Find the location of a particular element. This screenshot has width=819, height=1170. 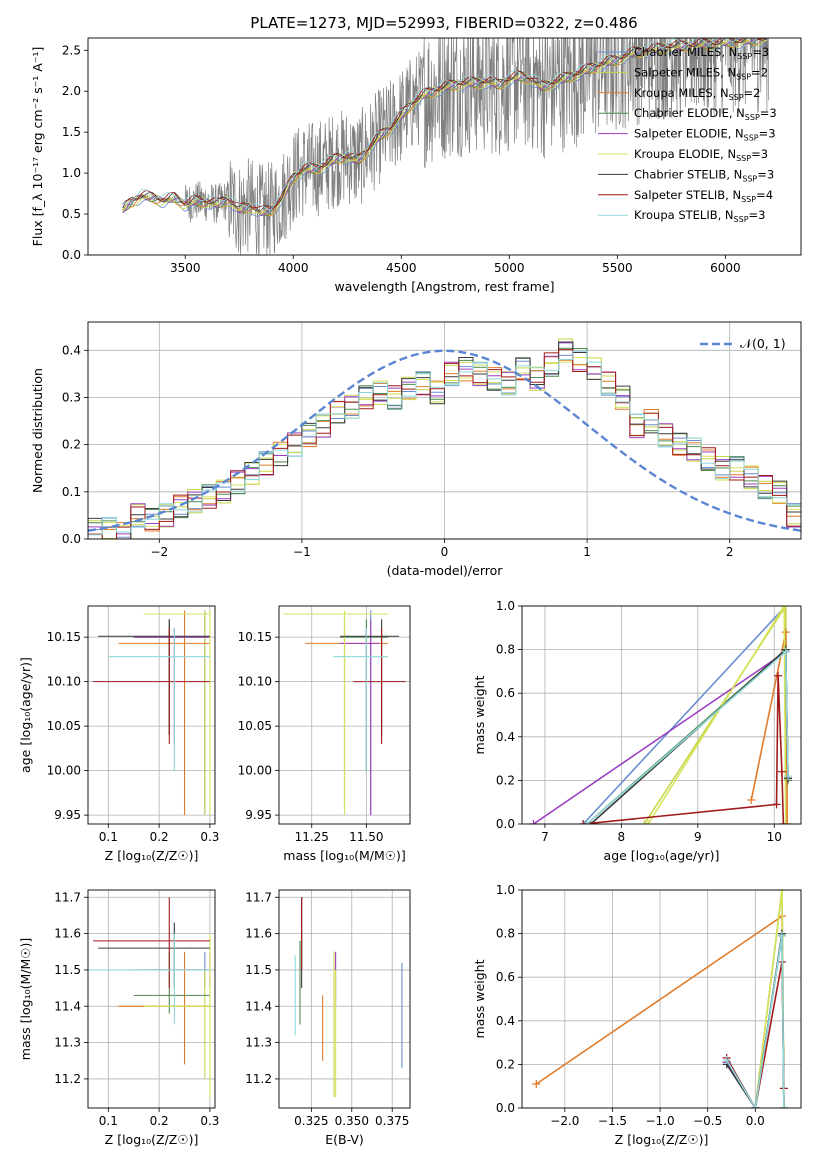

x-axis-label: wavelength [Angstrom, rest frame] is located at coordinates (444, 286).